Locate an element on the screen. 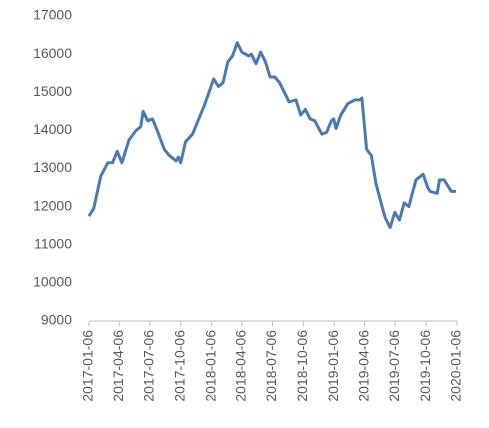 This screenshot has width=489, height=428. y-tick-label: 13000 is located at coordinates (52, 167).